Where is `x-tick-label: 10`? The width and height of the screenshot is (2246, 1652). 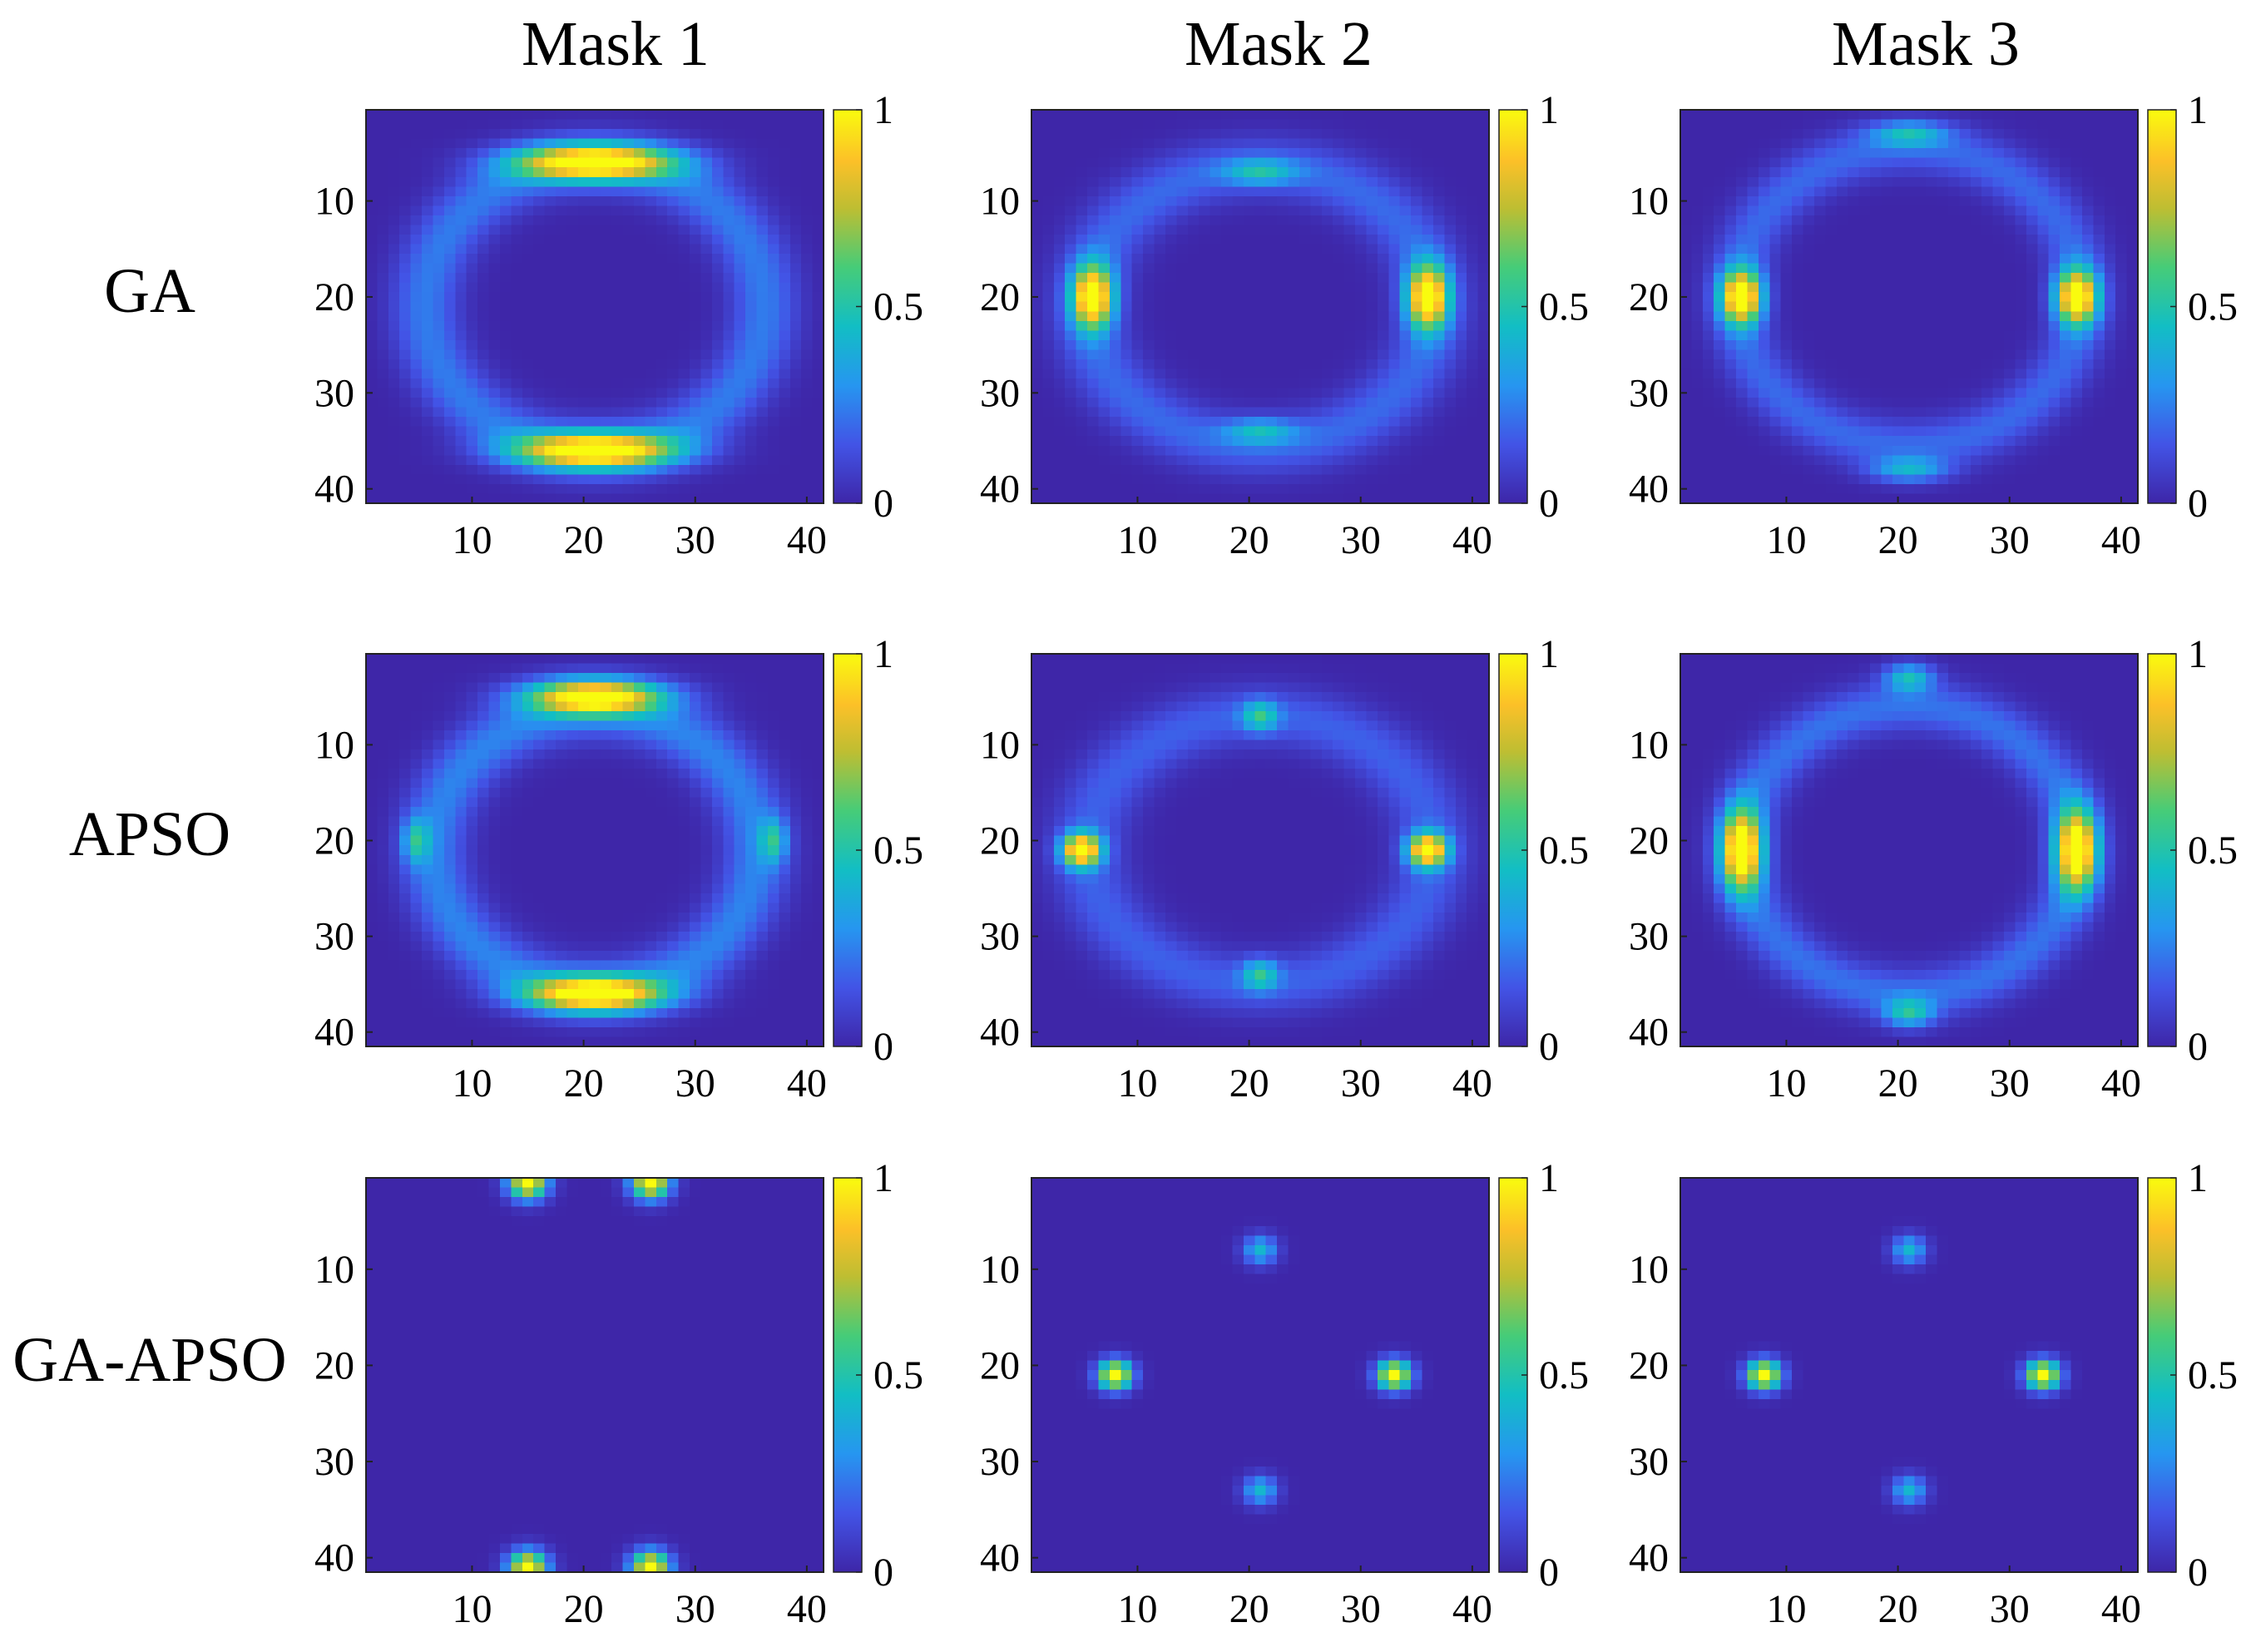 x-tick-label: 10 is located at coordinates (472, 540).